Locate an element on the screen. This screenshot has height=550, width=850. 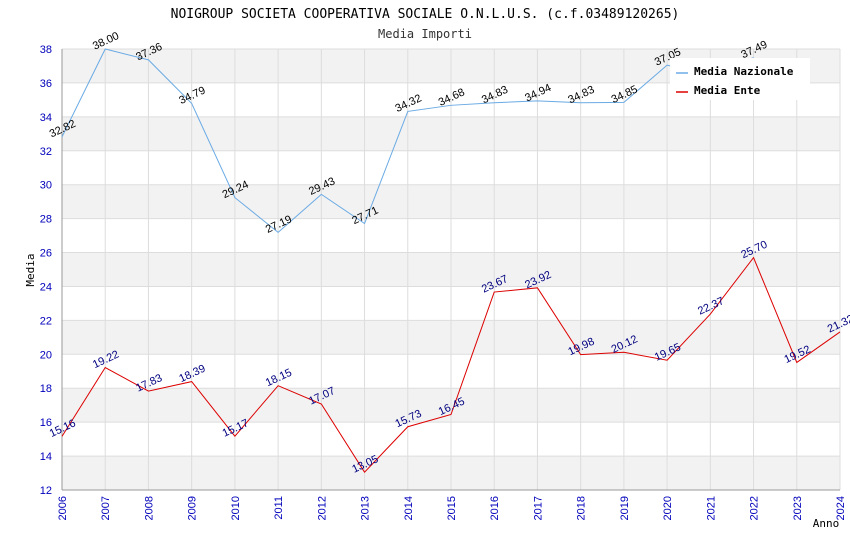
x-tick-label: 2006 is located at coordinates (63, 508).